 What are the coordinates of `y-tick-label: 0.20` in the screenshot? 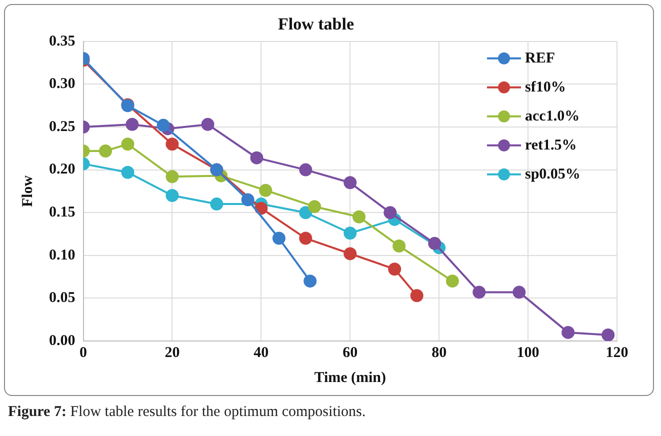 It's located at (62, 170).